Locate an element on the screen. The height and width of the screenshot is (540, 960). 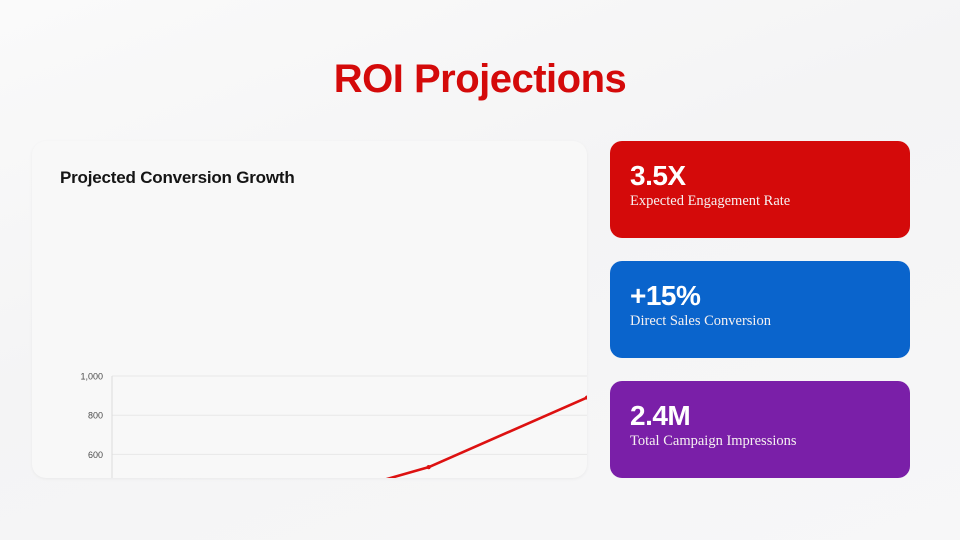
chart-y-axis-labels: 02004006008001,000 is located at coordinates (91, 416).